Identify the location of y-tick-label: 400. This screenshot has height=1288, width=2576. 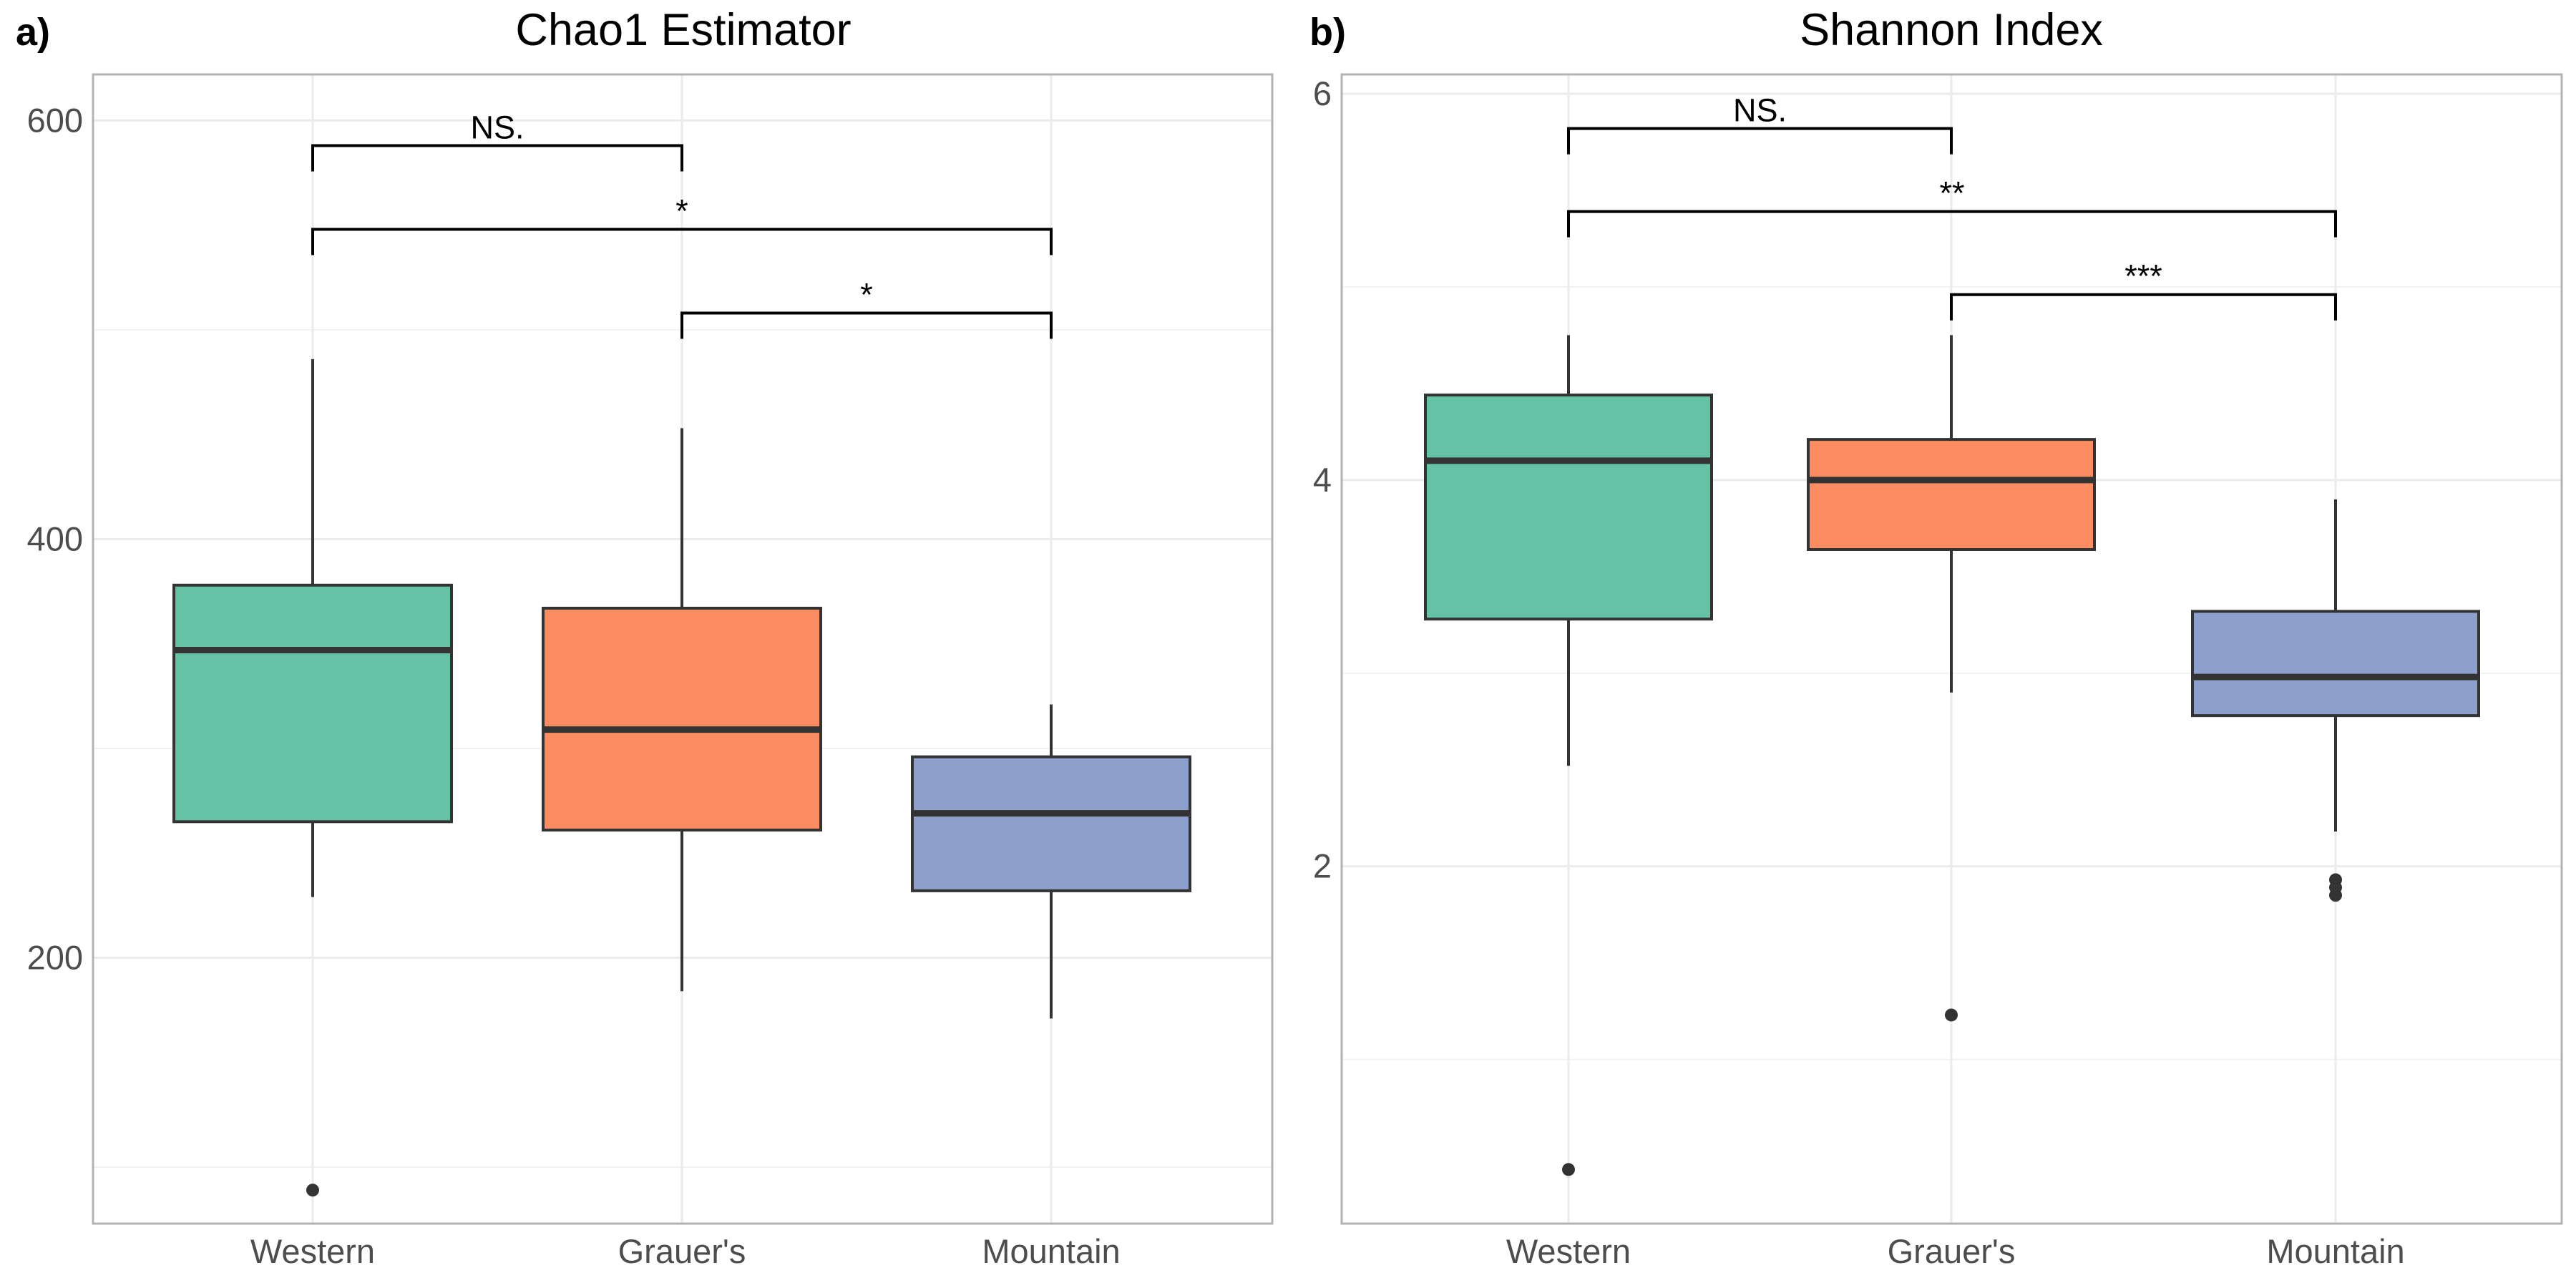
(55, 538).